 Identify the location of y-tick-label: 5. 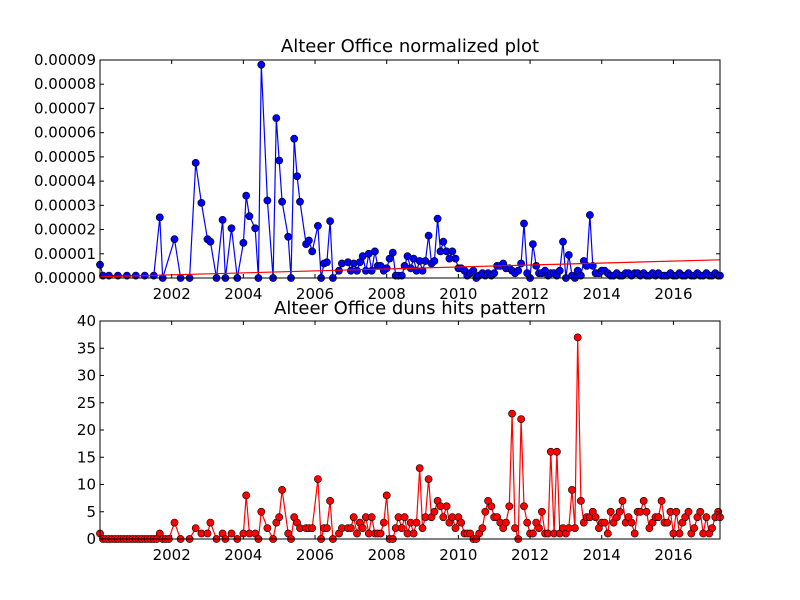
(91, 512).